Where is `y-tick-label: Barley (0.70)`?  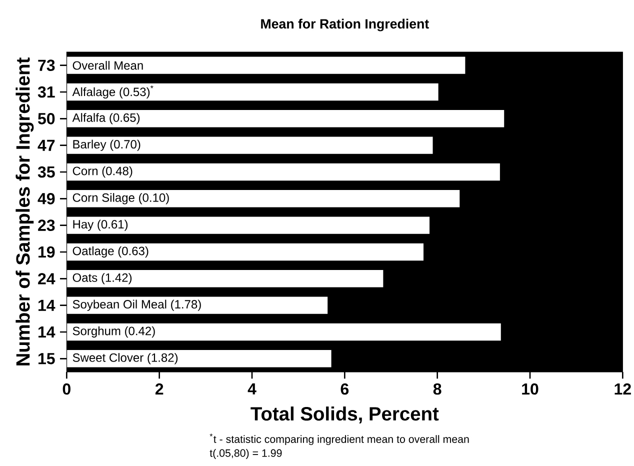
y-tick-label: Barley (0.70) is located at coordinates (106, 145).